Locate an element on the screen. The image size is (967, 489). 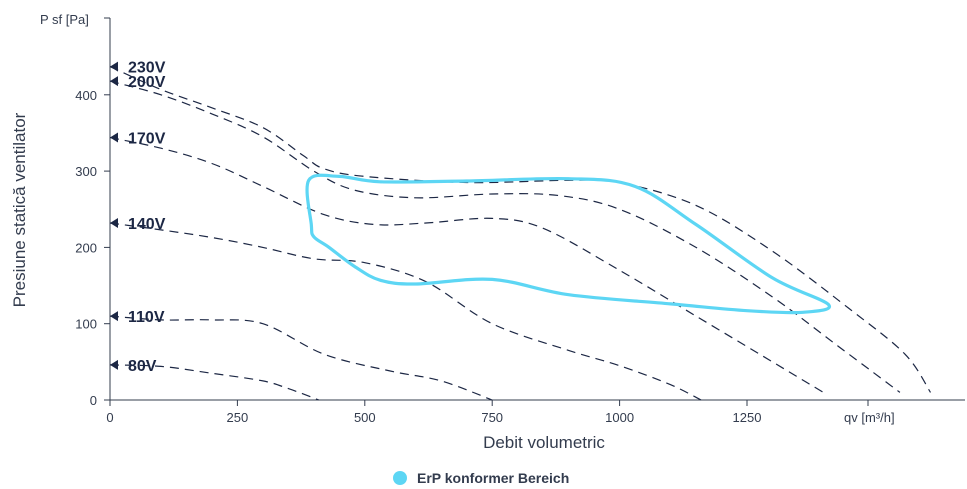
x-tick-label: 1250 is located at coordinates (747, 417).